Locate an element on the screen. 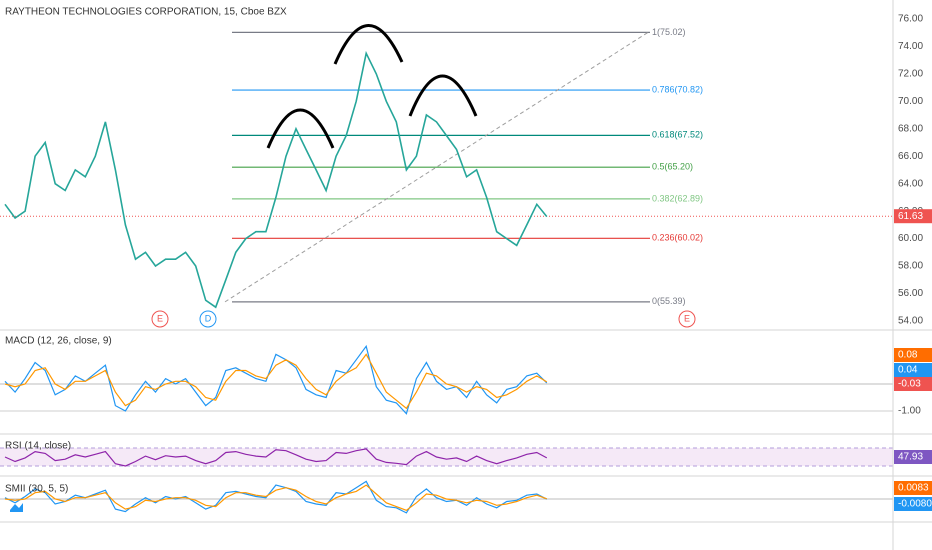 This screenshot has width=932, height=550. y-tick-label: 64.00 is located at coordinates (910, 183).